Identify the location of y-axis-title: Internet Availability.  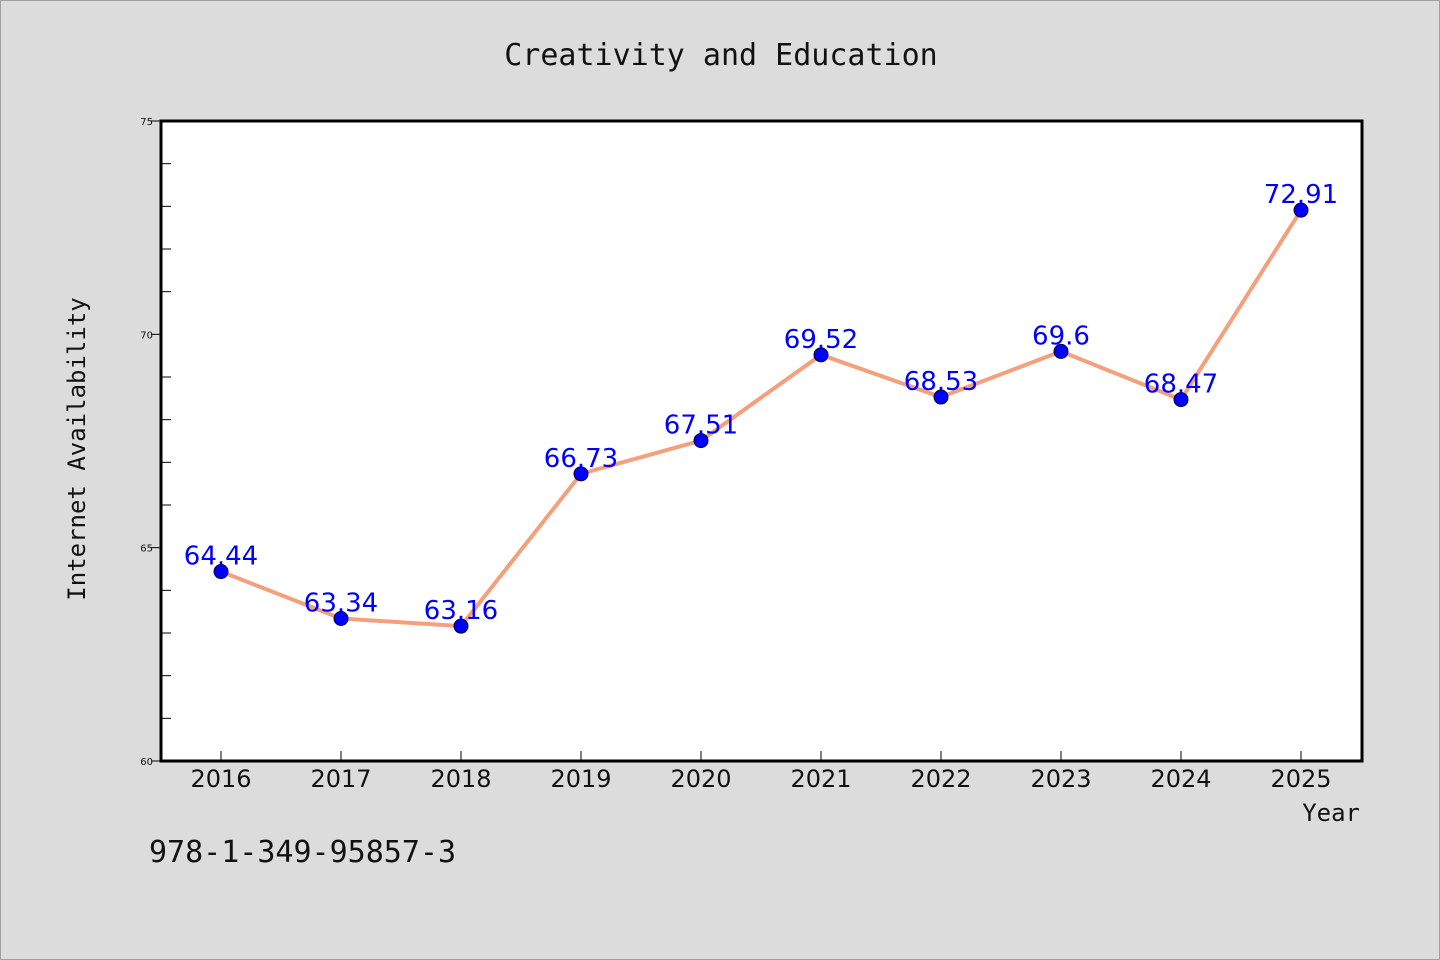
(77, 448).